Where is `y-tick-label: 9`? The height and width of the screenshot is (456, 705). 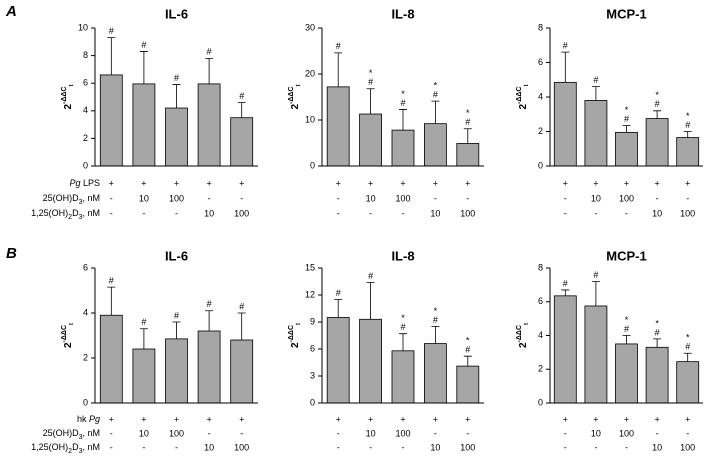 y-tick-label: 9 is located at coordinates (312, 321).